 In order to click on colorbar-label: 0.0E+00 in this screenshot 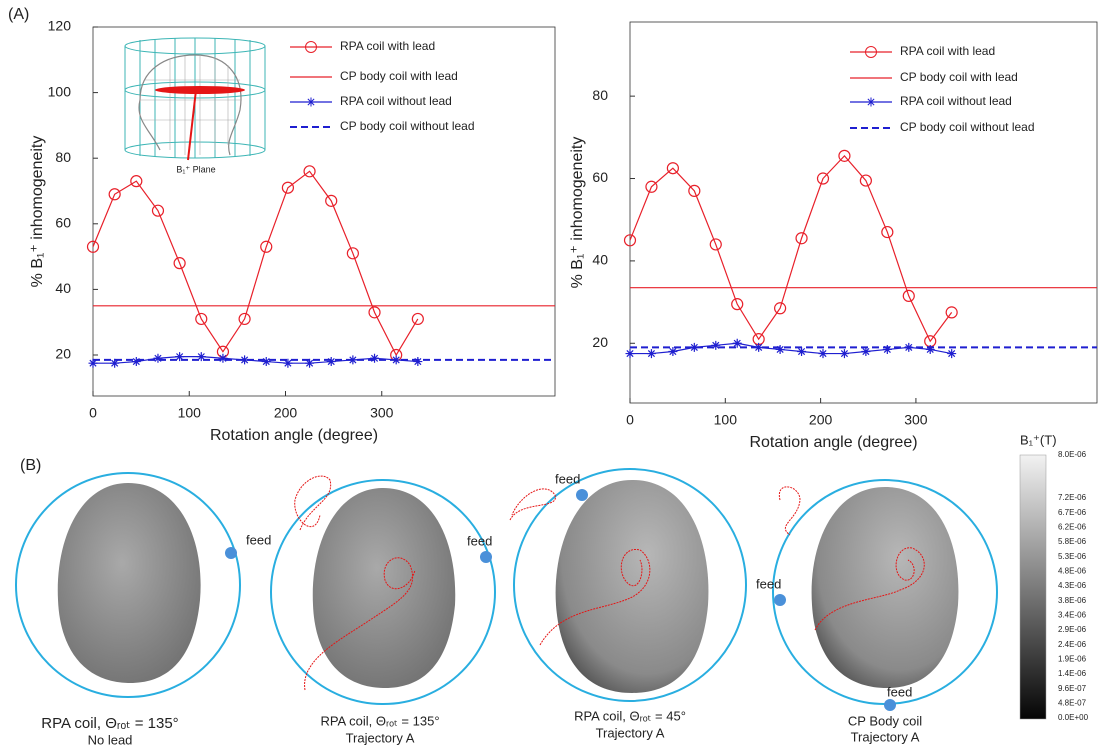, I will do `click(1073, 717)`.